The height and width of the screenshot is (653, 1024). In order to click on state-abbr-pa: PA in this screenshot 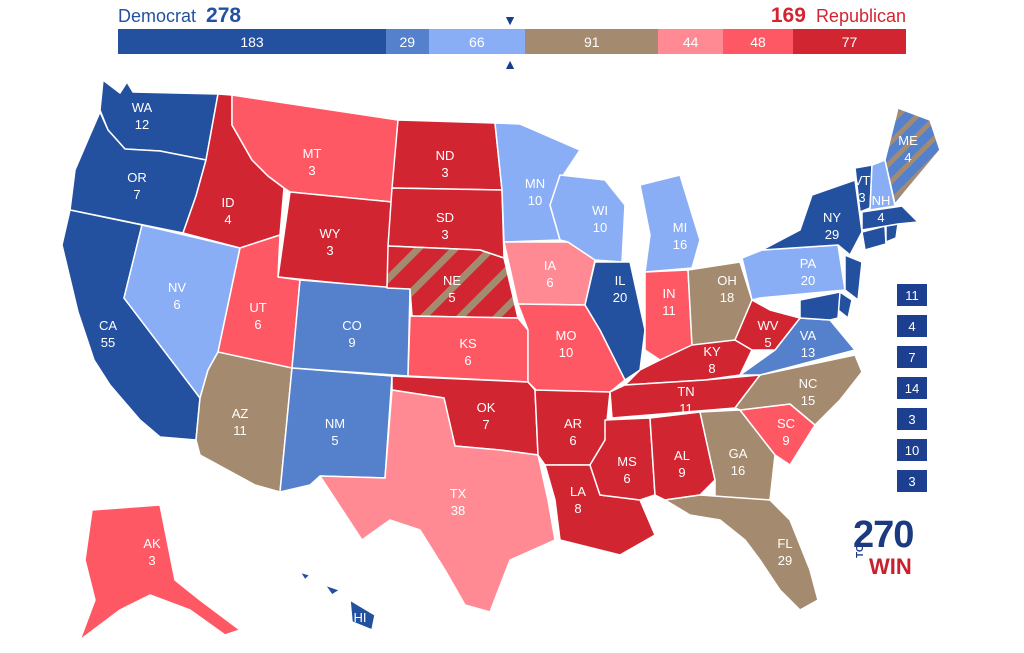, I will do `click(808, 263)`.